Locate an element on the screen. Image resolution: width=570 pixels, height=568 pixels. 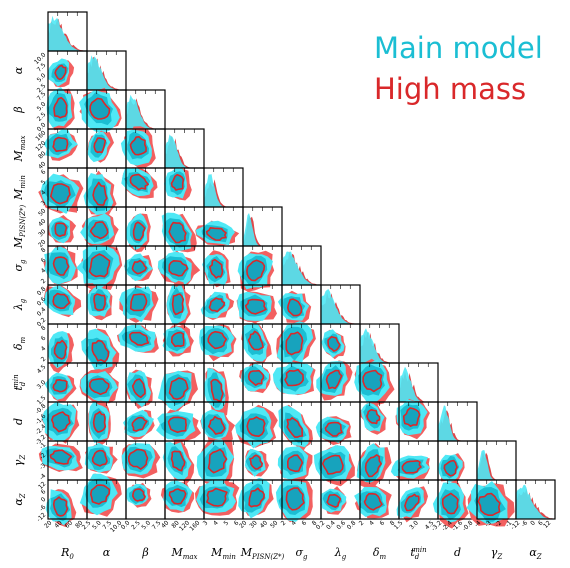
panel-delta_m-vs-MPISN is located at coordinates (262, 342).